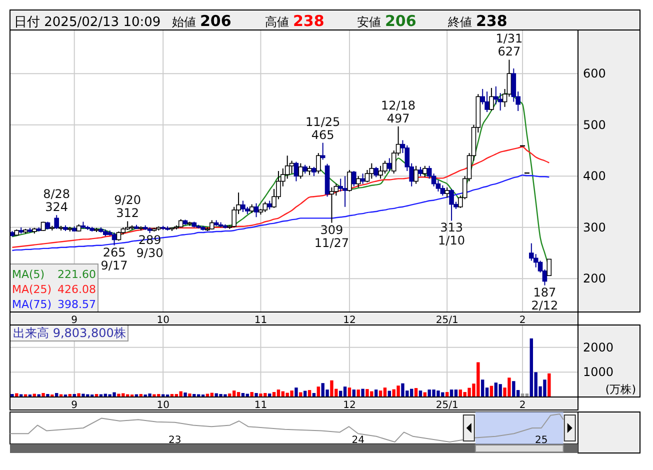 This screenshot has height=470, width=653. What do you see at coordinates (54, 274) in the screenshot?
I see `text: MA(5) 221.60` at bounding box center [54, 274].